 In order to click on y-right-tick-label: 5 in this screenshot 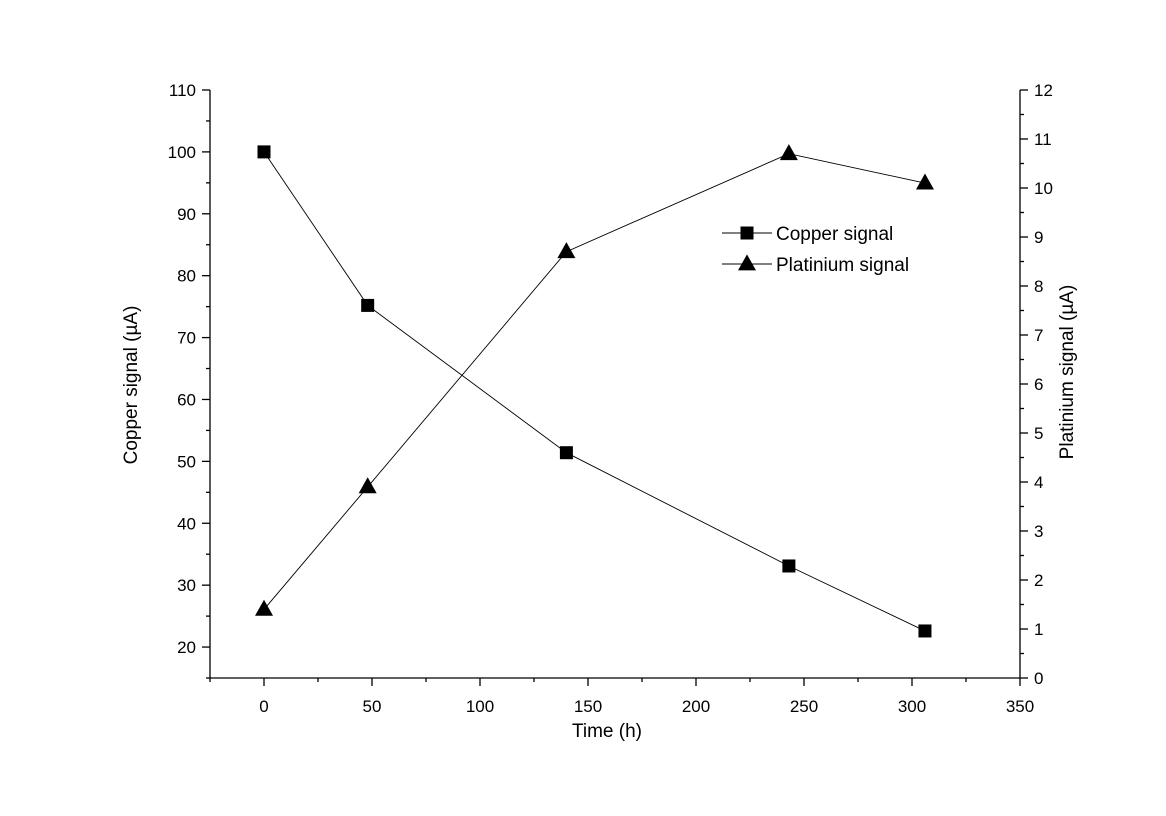, I will do `click(1038, 433)`.